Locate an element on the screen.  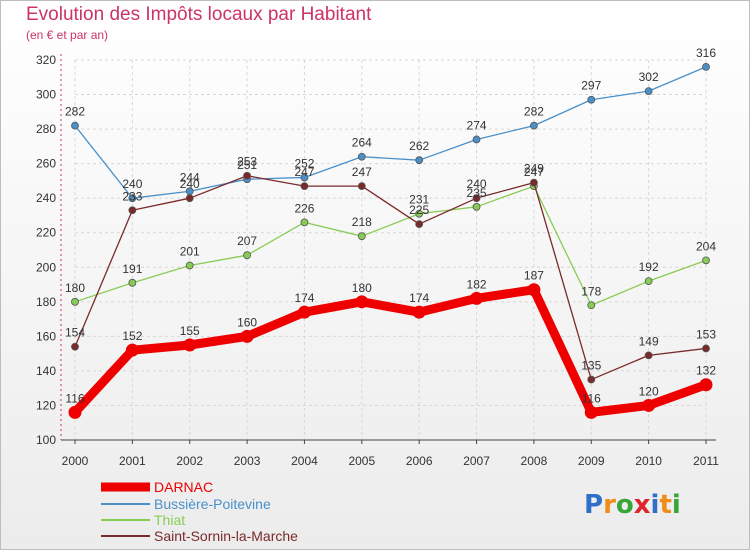
x-tick-label: 2006 is located at coordinates (419, 461).